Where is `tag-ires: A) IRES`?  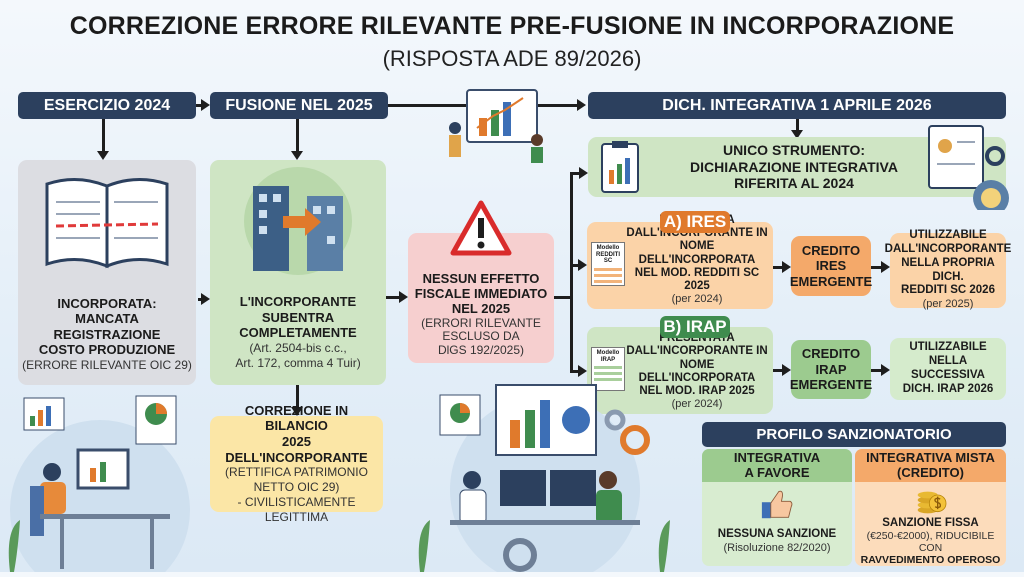
tag-ires: A) IRES is located at coordinates (695, 222).